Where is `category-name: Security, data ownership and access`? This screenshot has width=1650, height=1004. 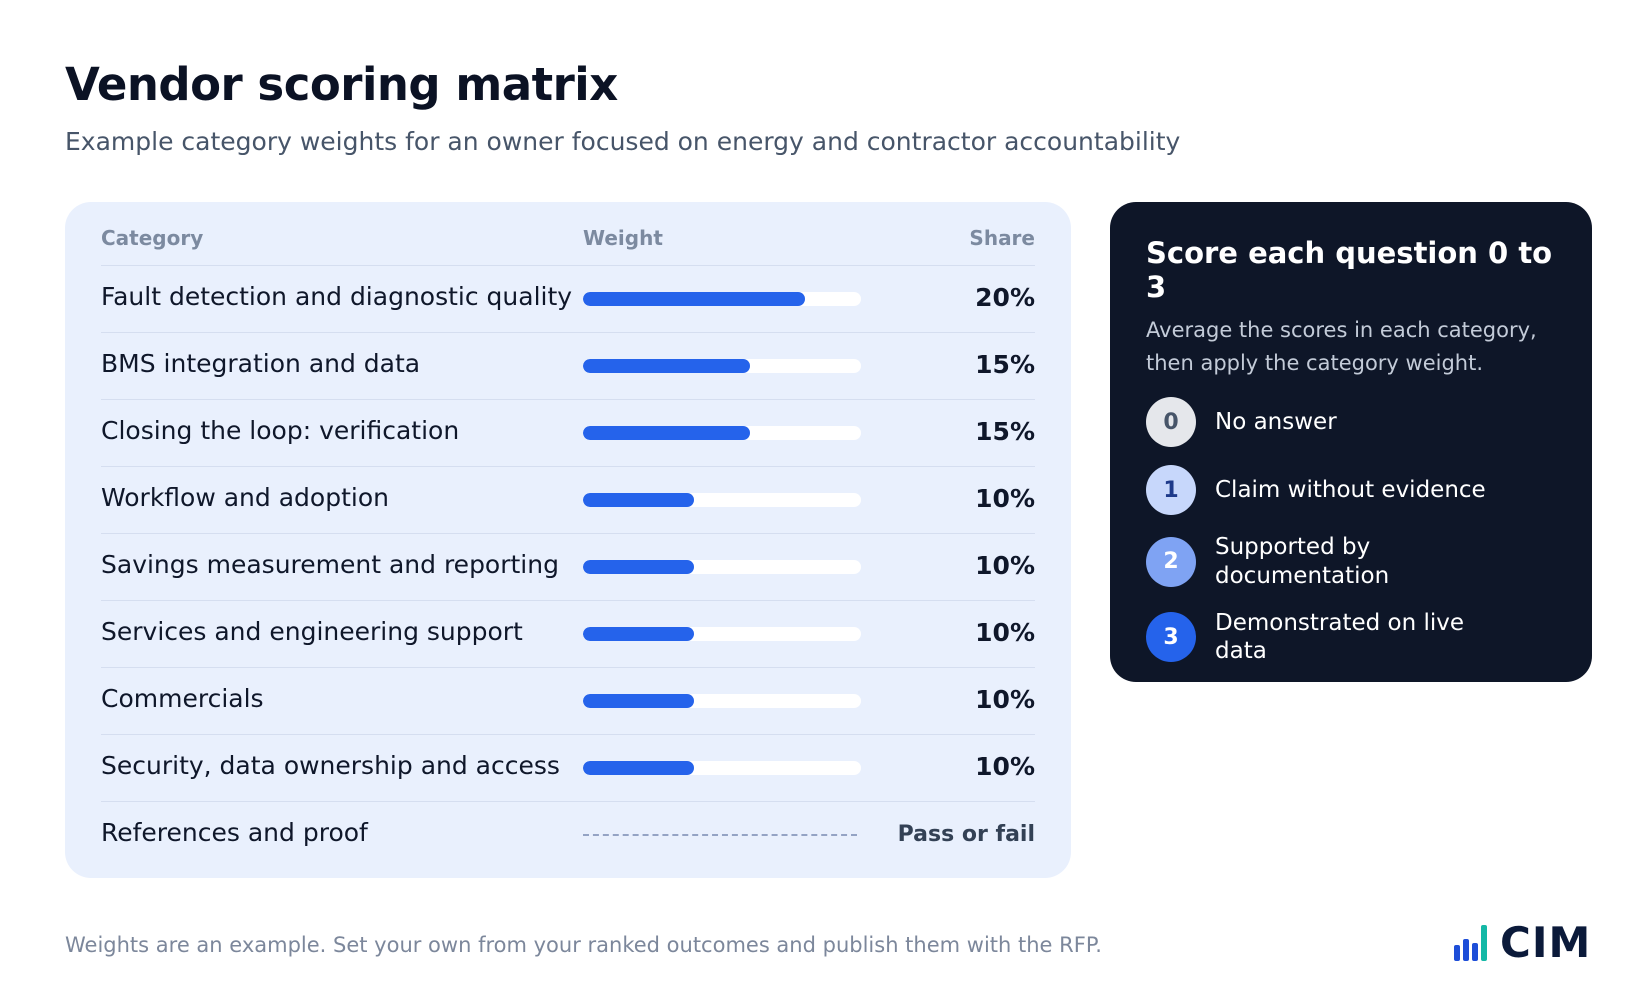
category-name: Security, data ownership and access is located at coordinates (330, 765).